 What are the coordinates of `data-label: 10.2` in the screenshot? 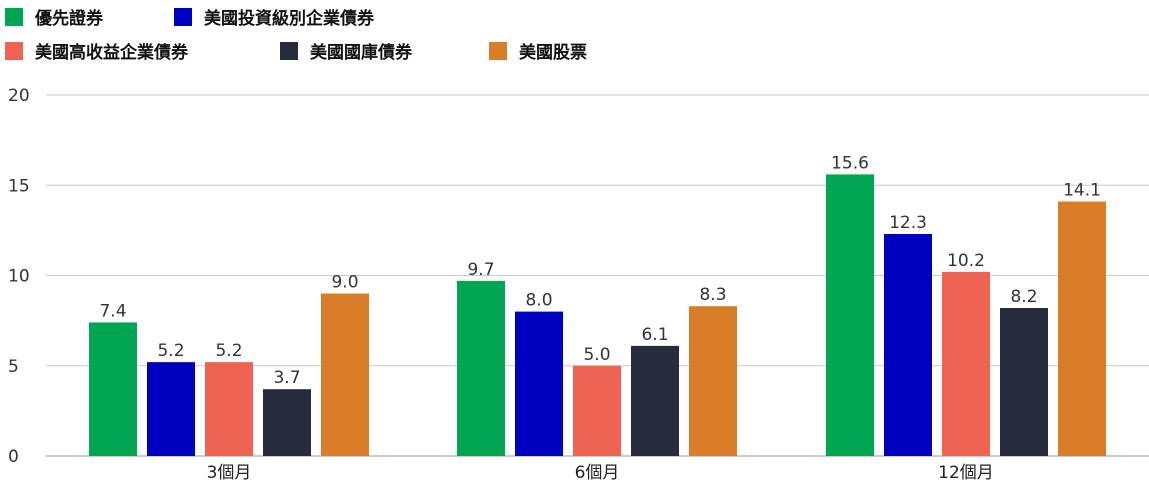 It's located at (966, 261).